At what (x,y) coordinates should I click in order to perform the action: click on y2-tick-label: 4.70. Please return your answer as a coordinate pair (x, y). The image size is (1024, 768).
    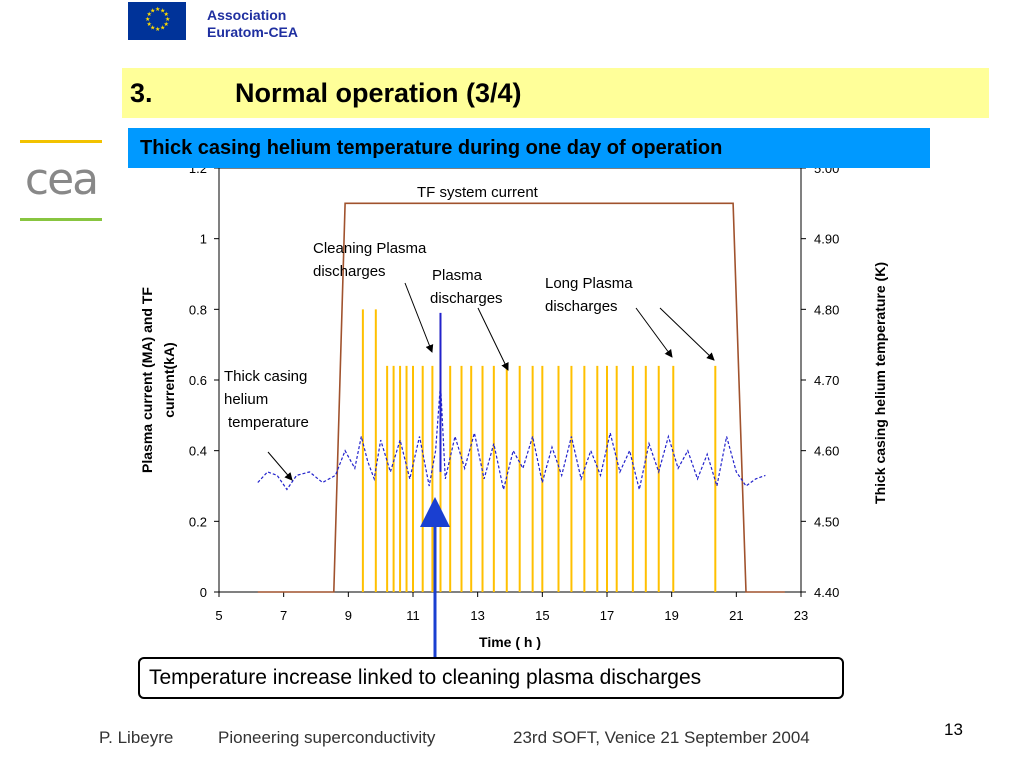
    Looking at the image, I should click on (826, 380).